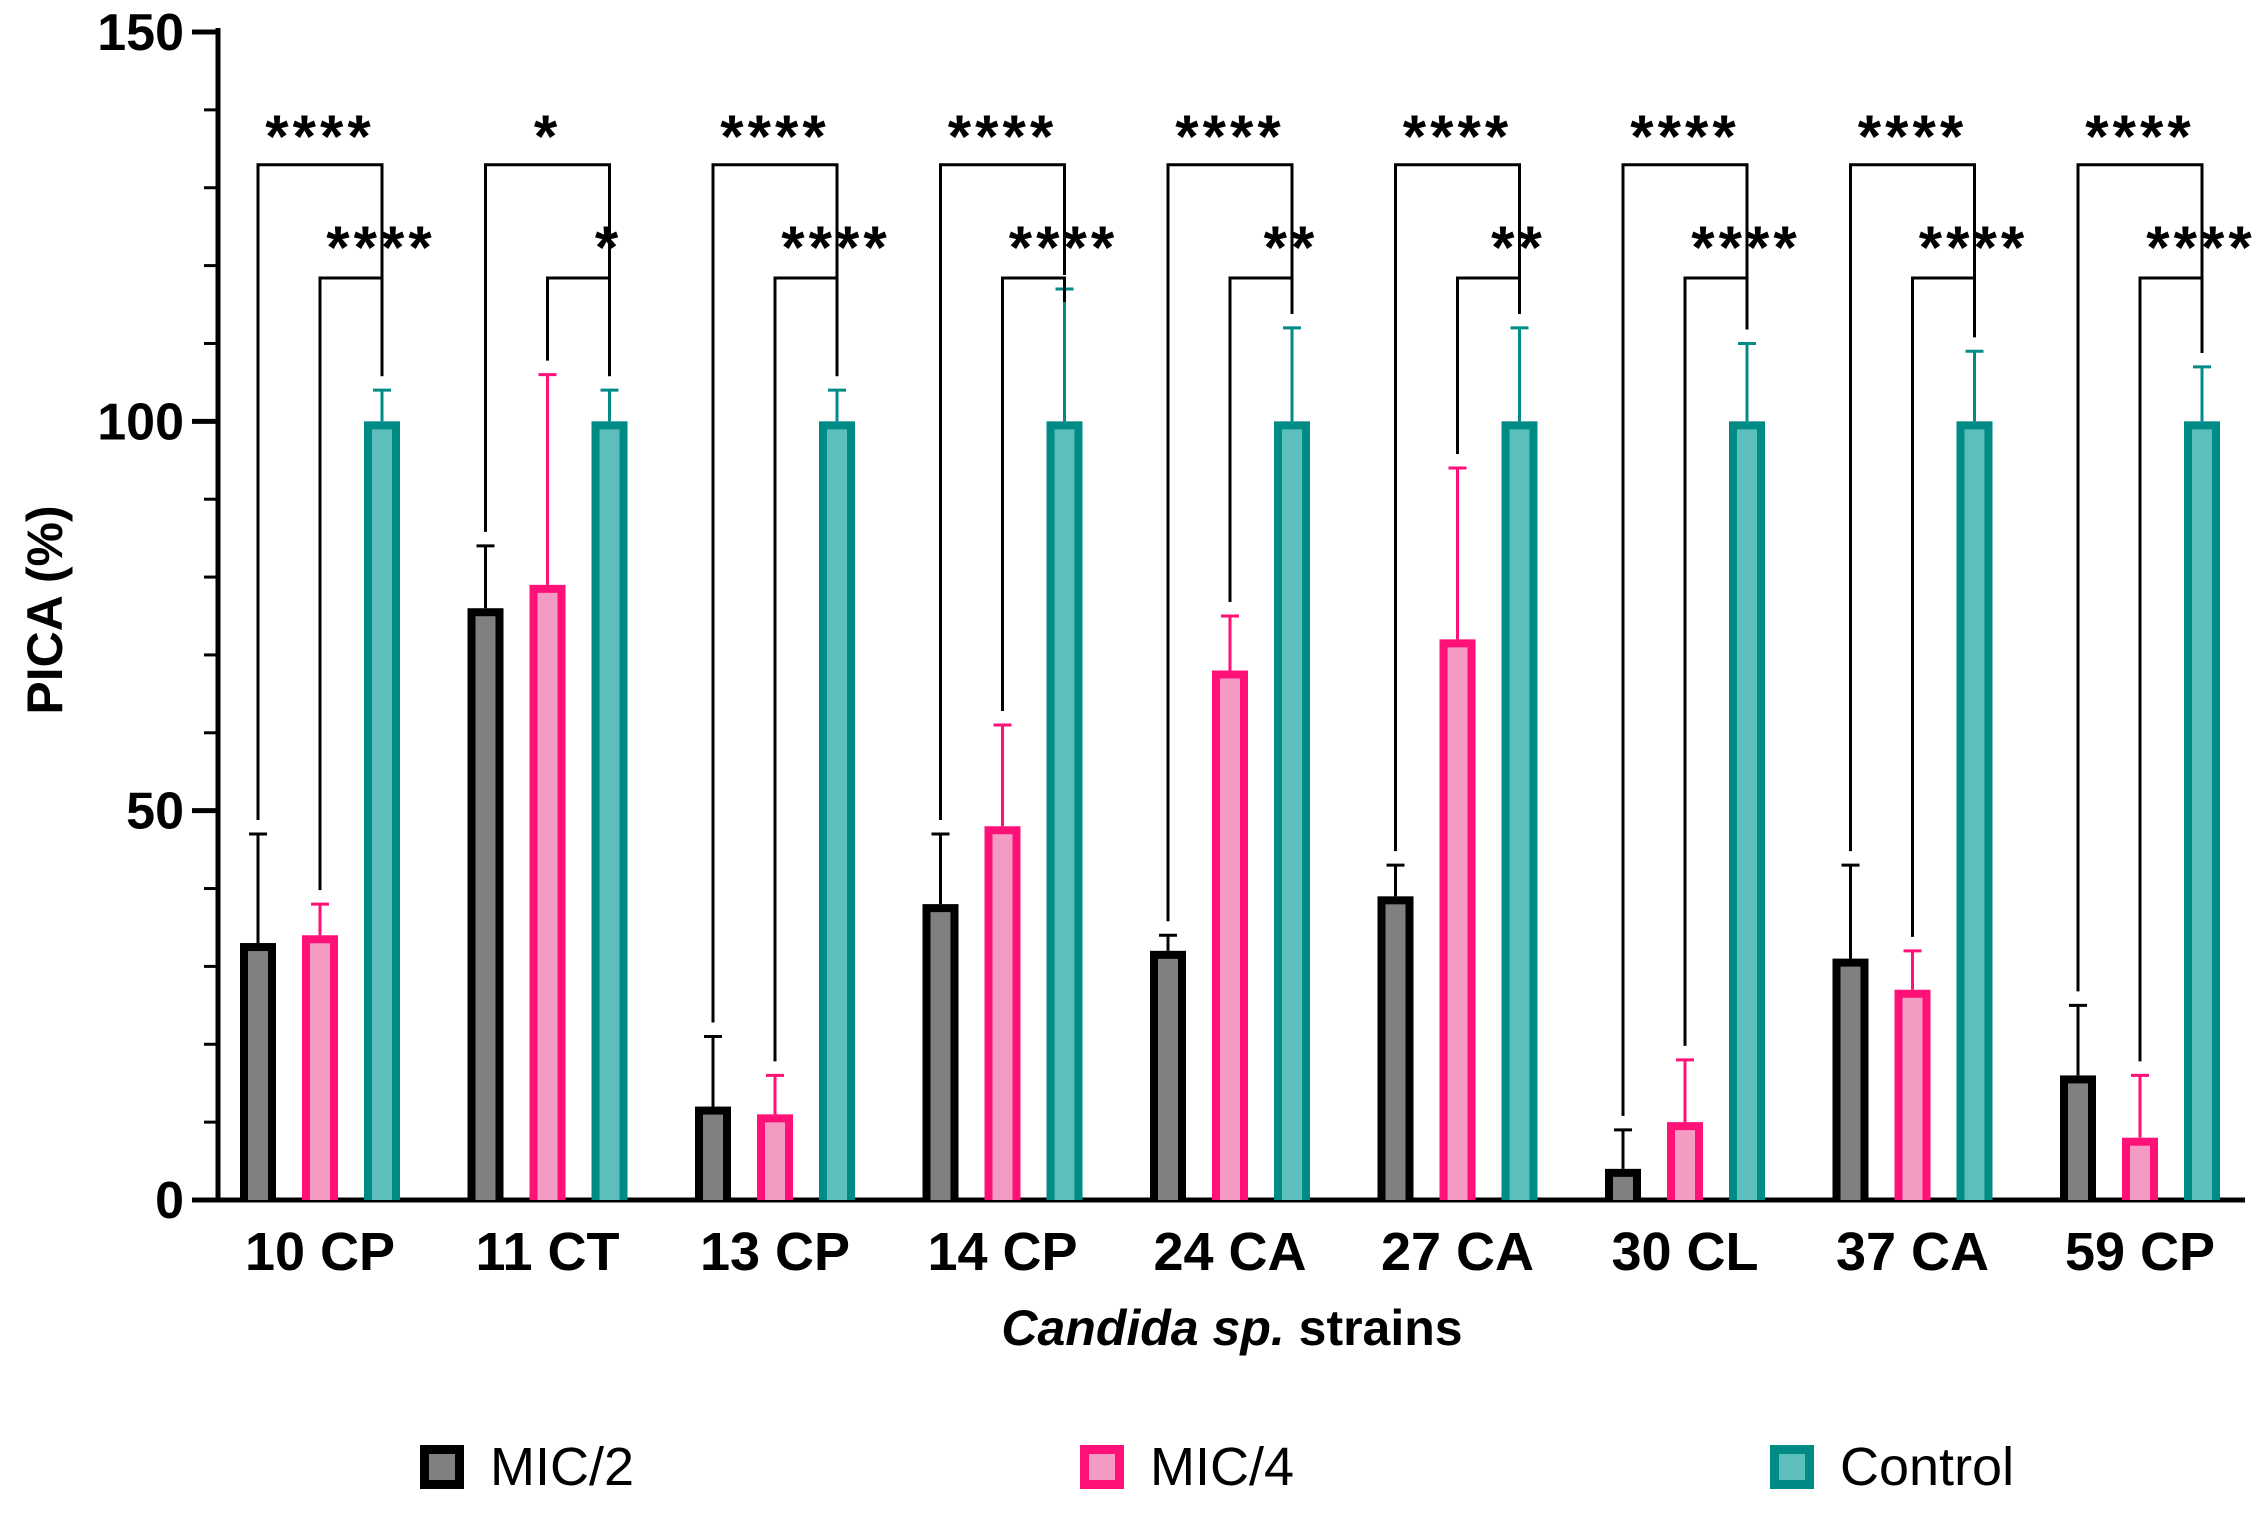 Image resolution: width=2260 pixels, height=1525 pixels. I want to click on bar-group-59-cp, so click(2140, 782).